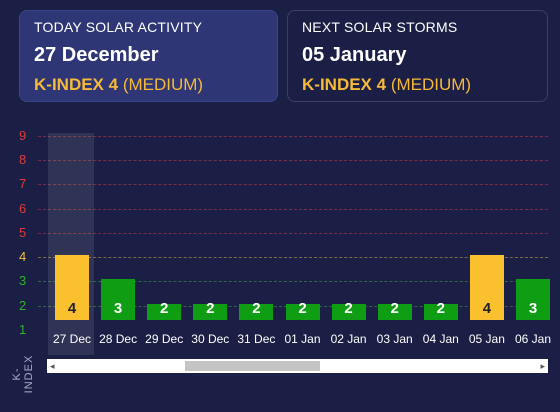 The image size is (560, 412). What do you see at coordinates (23, 208) in the screenshot?
I see `y-tick-label: 6` at bounding box center [23, 208].